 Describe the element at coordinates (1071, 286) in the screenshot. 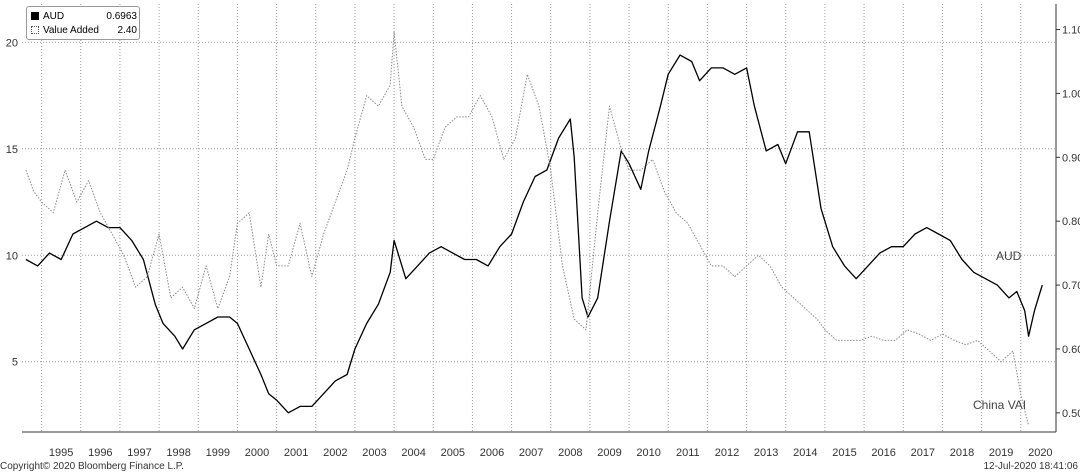

I see `right-tick-label: 0.70` at that location.